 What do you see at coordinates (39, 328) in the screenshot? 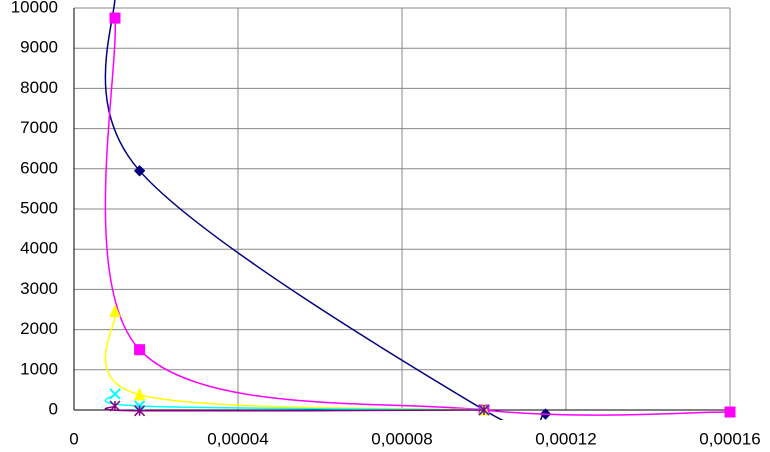
I see `y-tick-label: 2000` at bounding box center [39, 328].